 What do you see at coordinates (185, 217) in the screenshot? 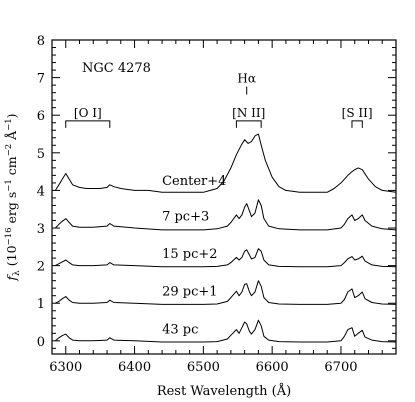
I see `spectrum-label-1: 7 pc+3` at bounding box center [185, 217].